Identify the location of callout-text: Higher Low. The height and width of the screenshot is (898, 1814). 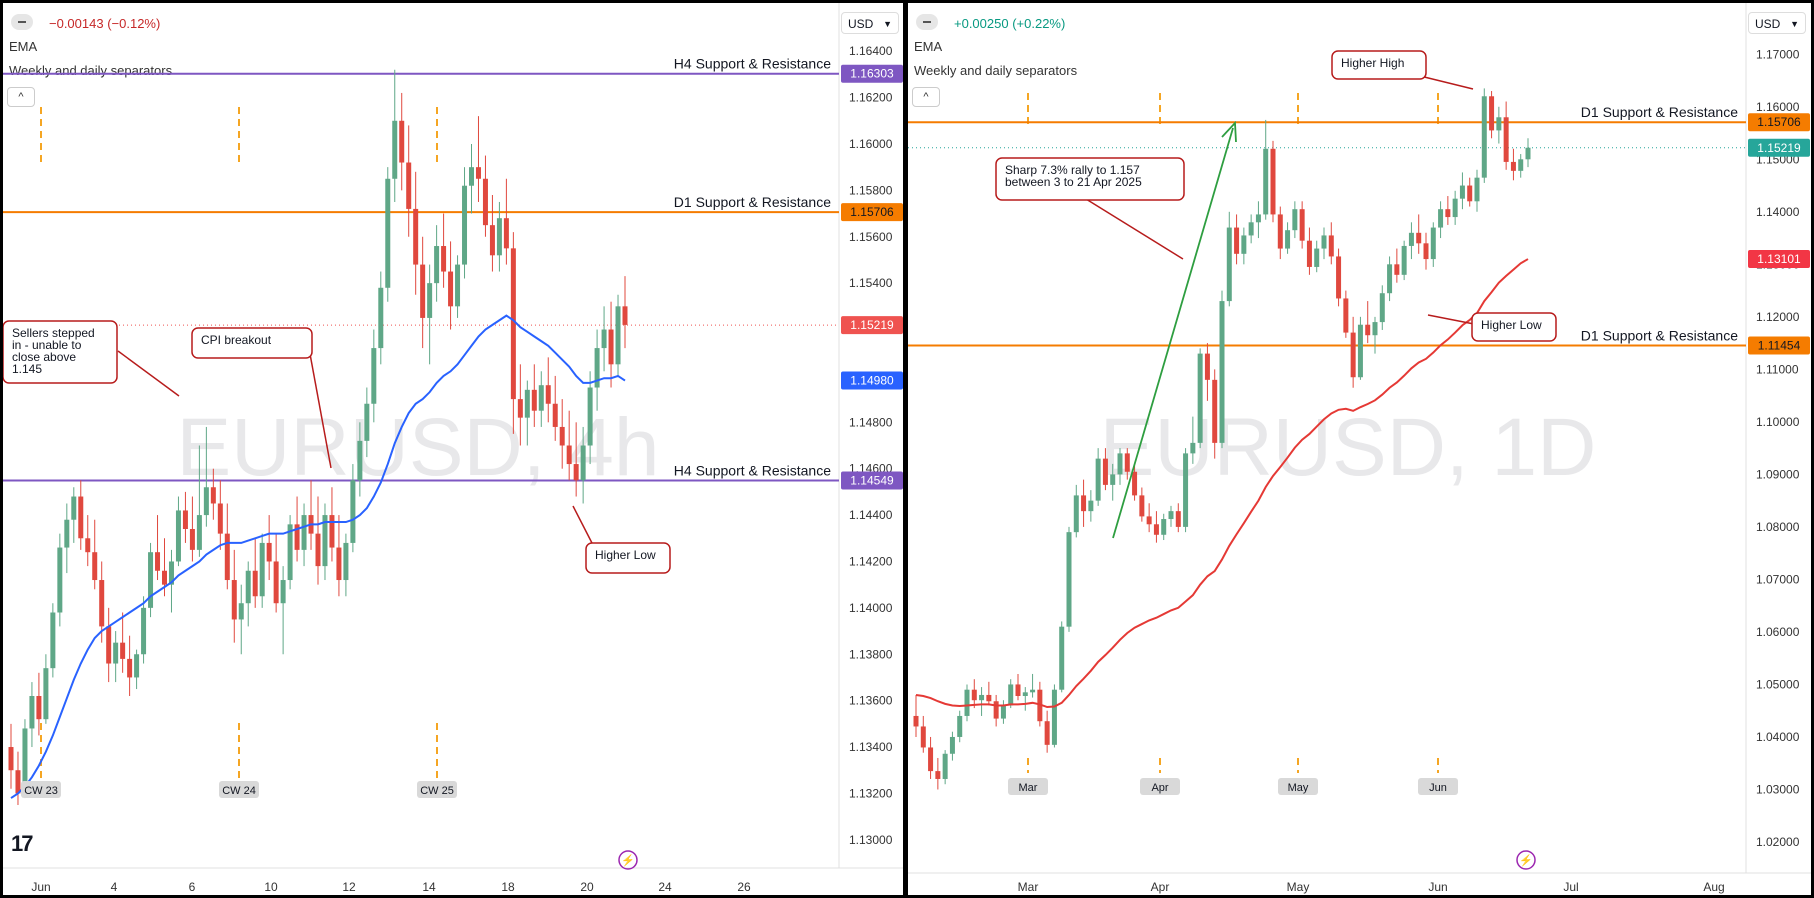
(1511, 325).